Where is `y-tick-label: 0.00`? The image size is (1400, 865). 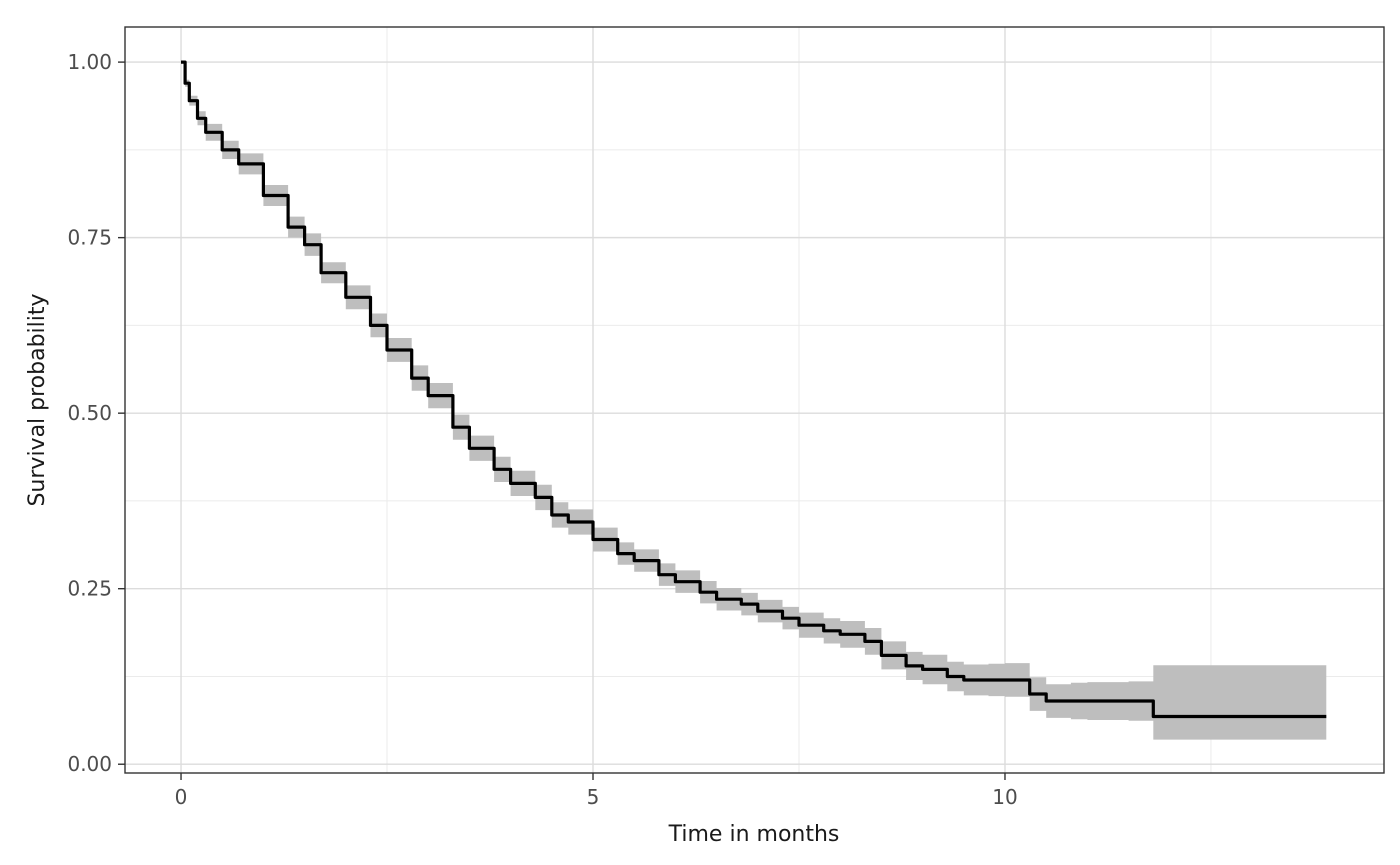
y-tick-label: 0.00 is located at coordinates (89, 764).